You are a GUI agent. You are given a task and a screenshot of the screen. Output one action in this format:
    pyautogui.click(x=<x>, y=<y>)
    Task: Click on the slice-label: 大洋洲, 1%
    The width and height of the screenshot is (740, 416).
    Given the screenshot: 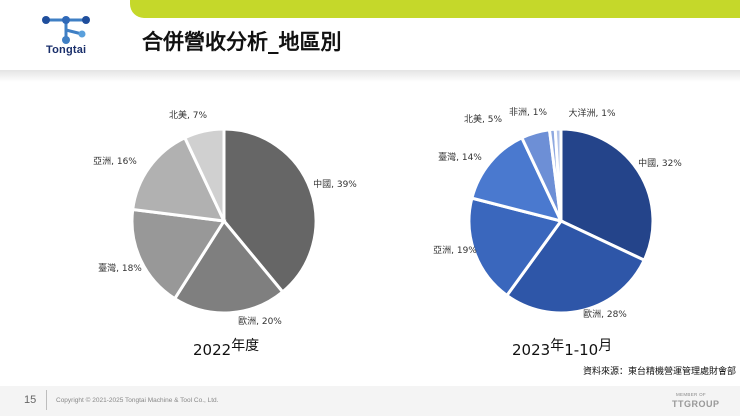 What is the action you would take?
    pyautogui.click(x=592, y=113)
    